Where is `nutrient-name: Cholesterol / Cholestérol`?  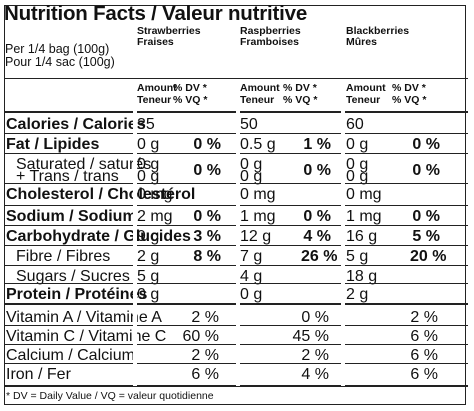
nutrient-name: Cholesterol / Cholestérol is located at coordinates (101, 194).